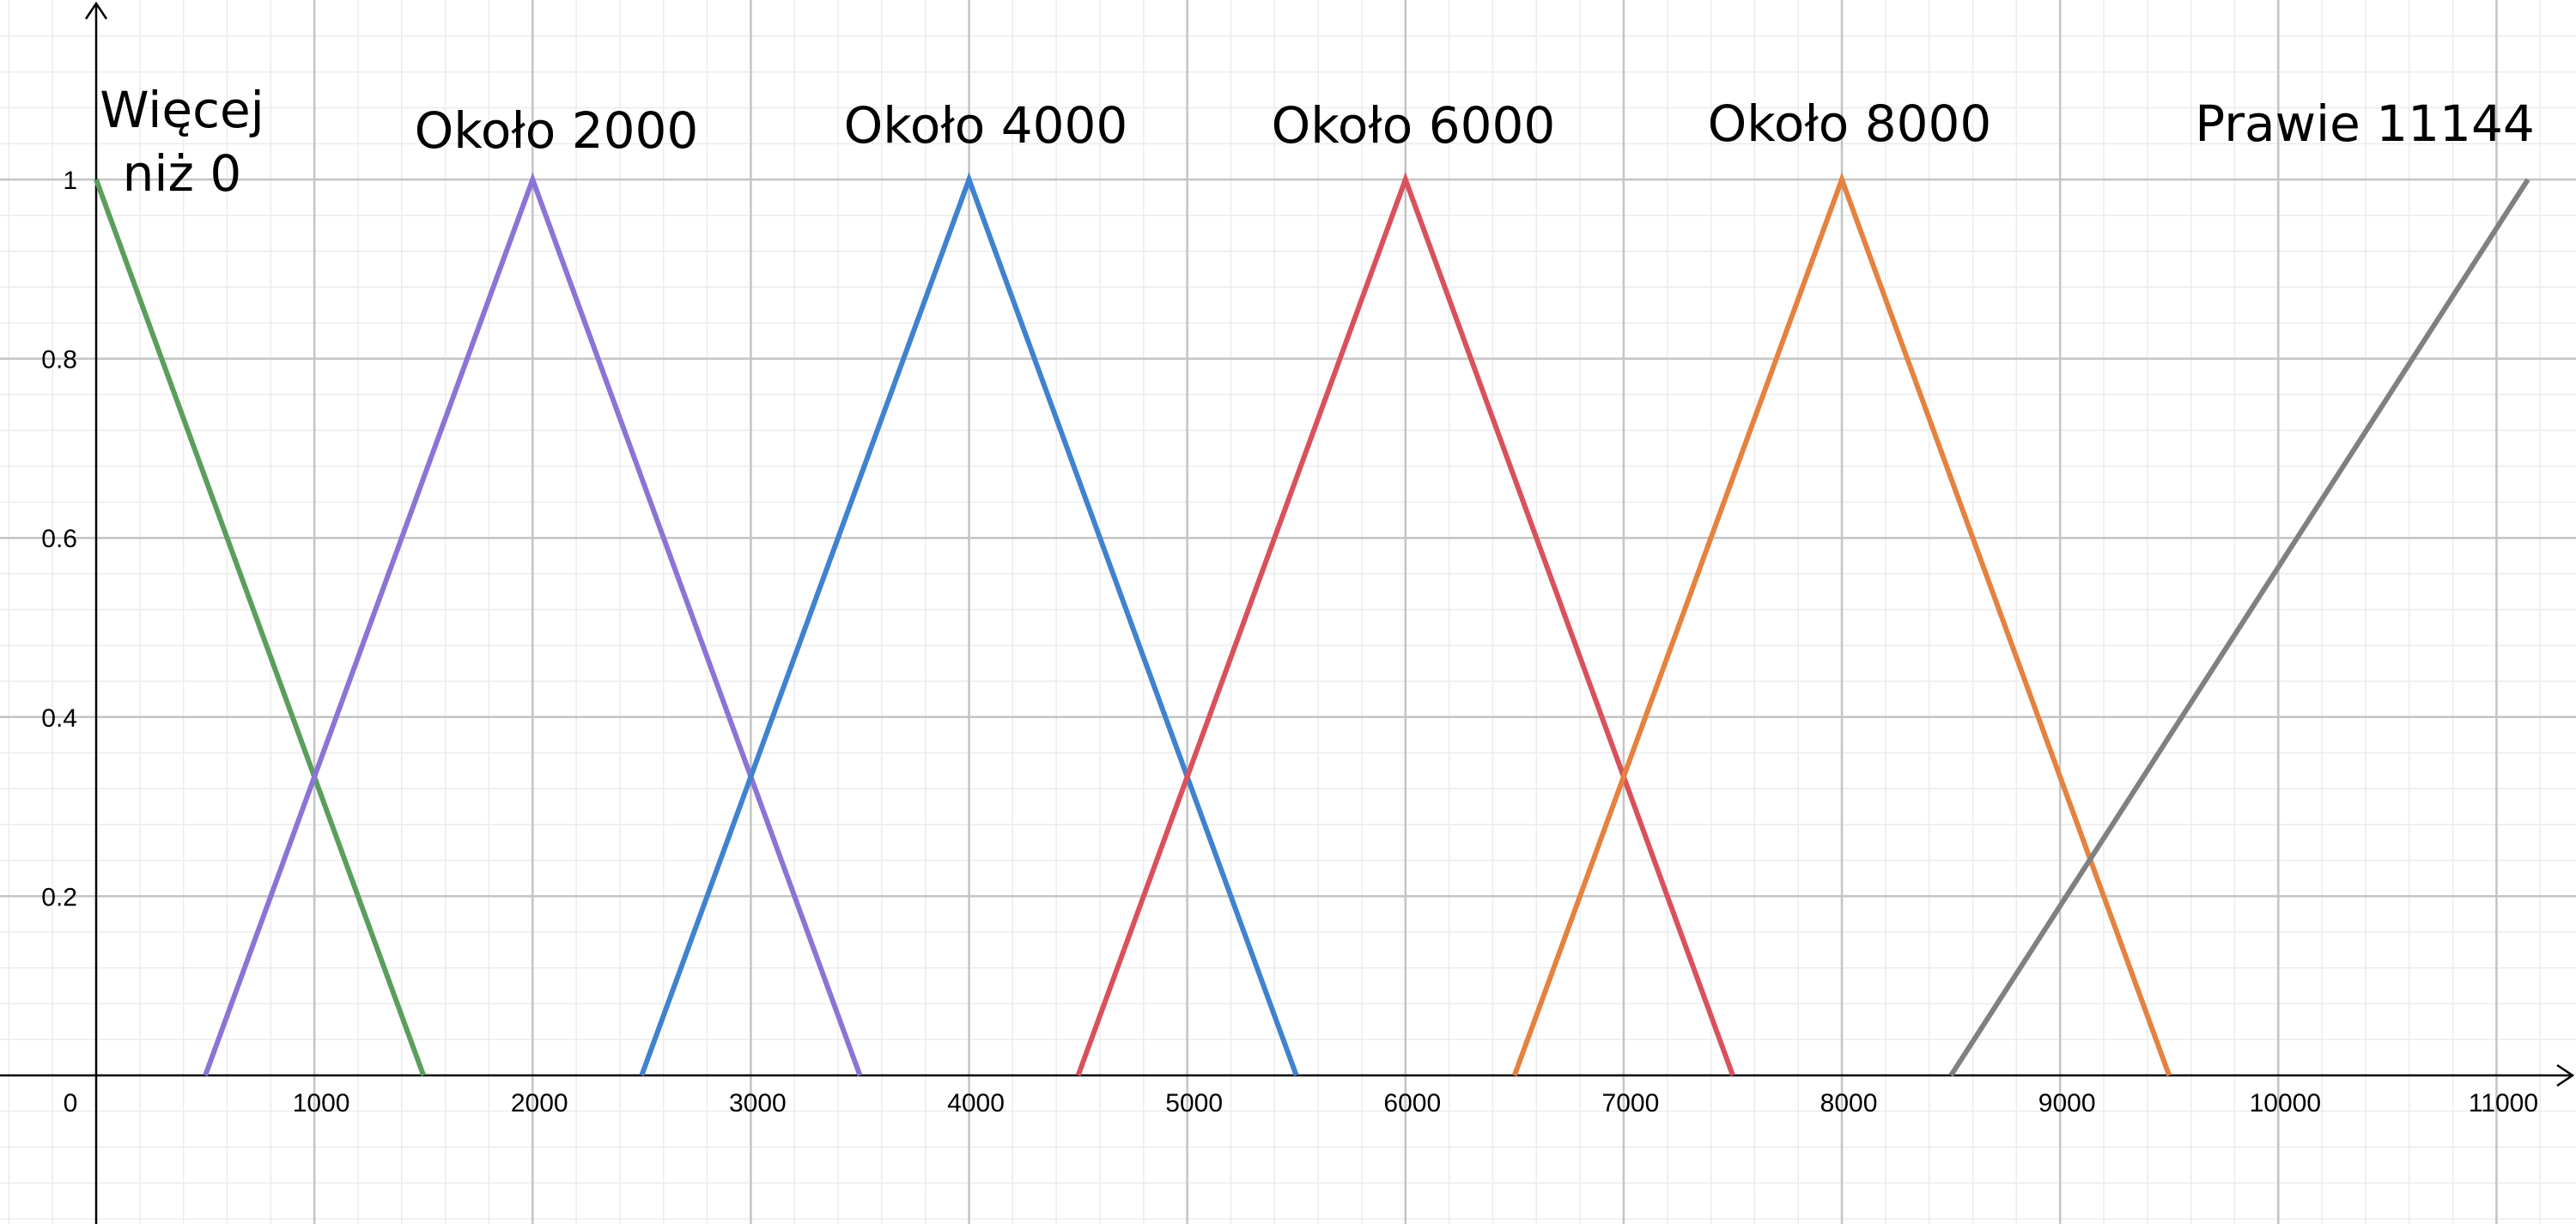 Image resolution: width=2576 pixels, height=1224 pixels. I want to click on series-label-okolo-2000: Około 2000, so click(557, 130).